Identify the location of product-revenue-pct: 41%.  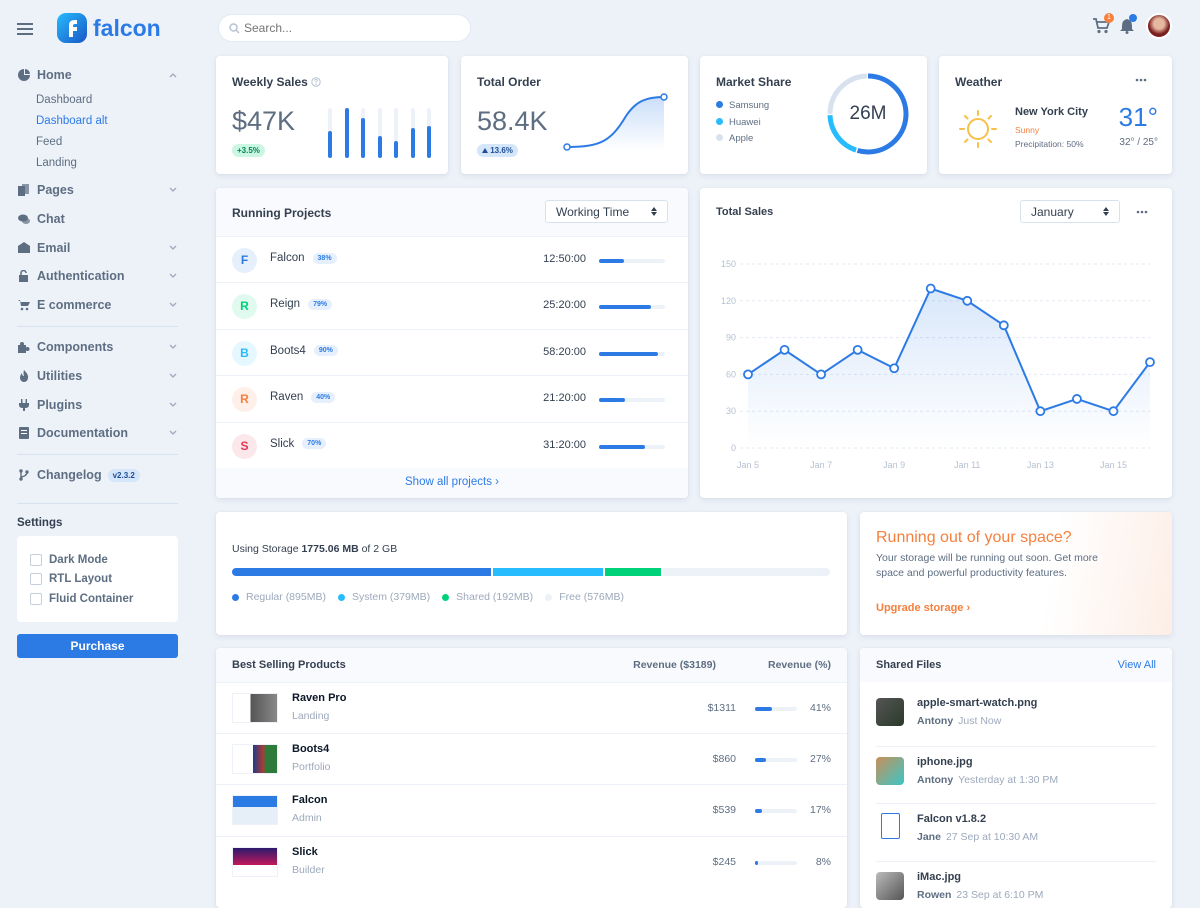
(816, 708).